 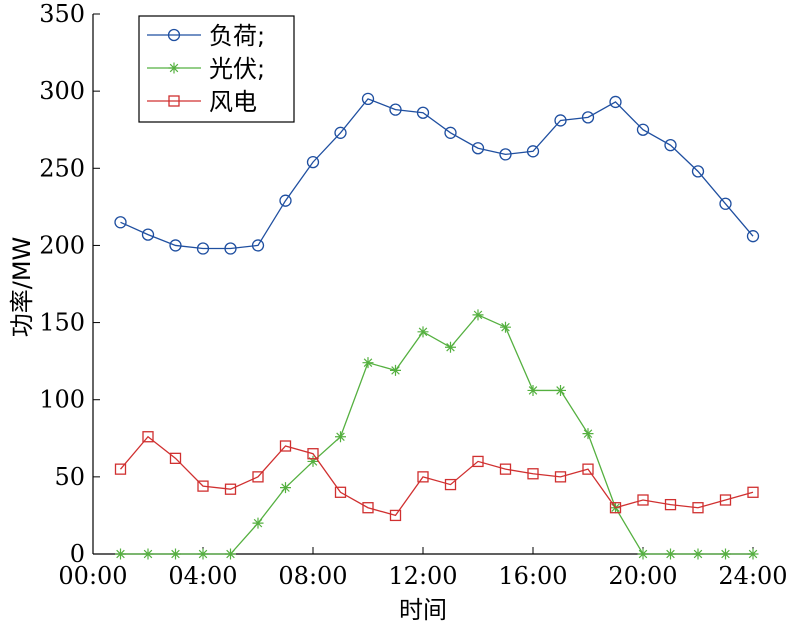 I want to click on y-tick-label: 50, so click(x=69, y=477).